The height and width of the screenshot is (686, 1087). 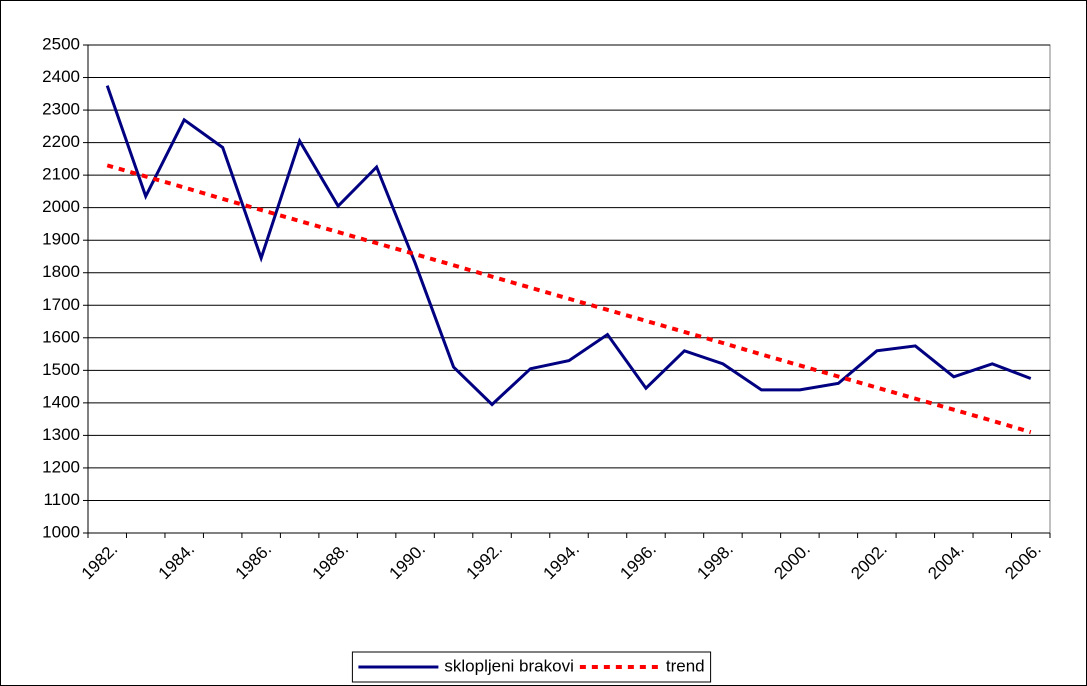 What do you see at coordinates (61, 109) in the screenshot?
I see `y-tick-label: 2300` at bounding box center [61, 109].